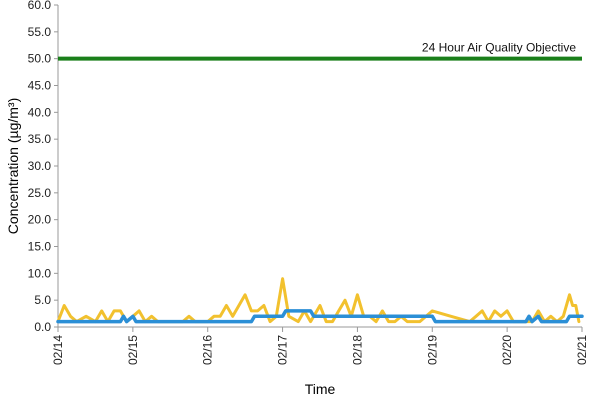  Describe the element at coordinates (357, 350) in the screenshot. I see `x-tick-label: 02/18` at that location.